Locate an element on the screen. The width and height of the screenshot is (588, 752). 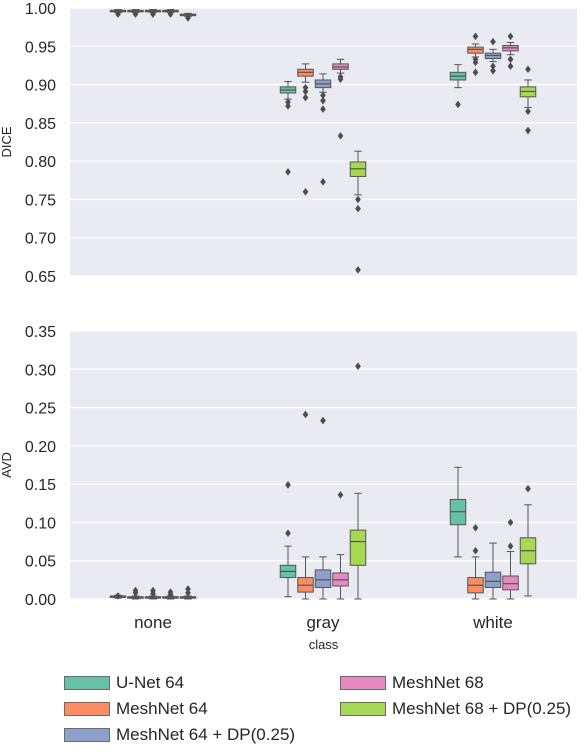
legend-item-meshnet68-dp: MeshNet 68 + DP(0.25) is located at coordinates (455, 709).